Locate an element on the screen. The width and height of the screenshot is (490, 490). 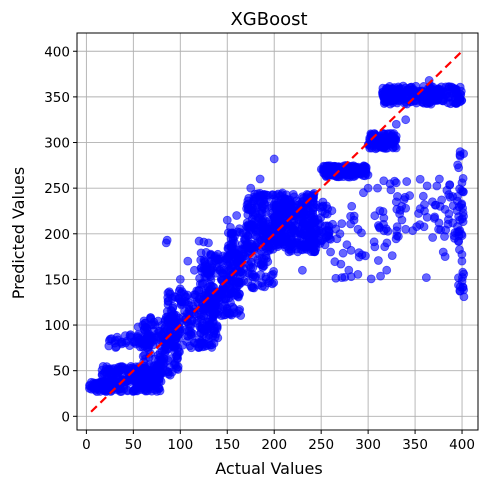
x-tick-label: 300 is located at coordinates (368, 445).